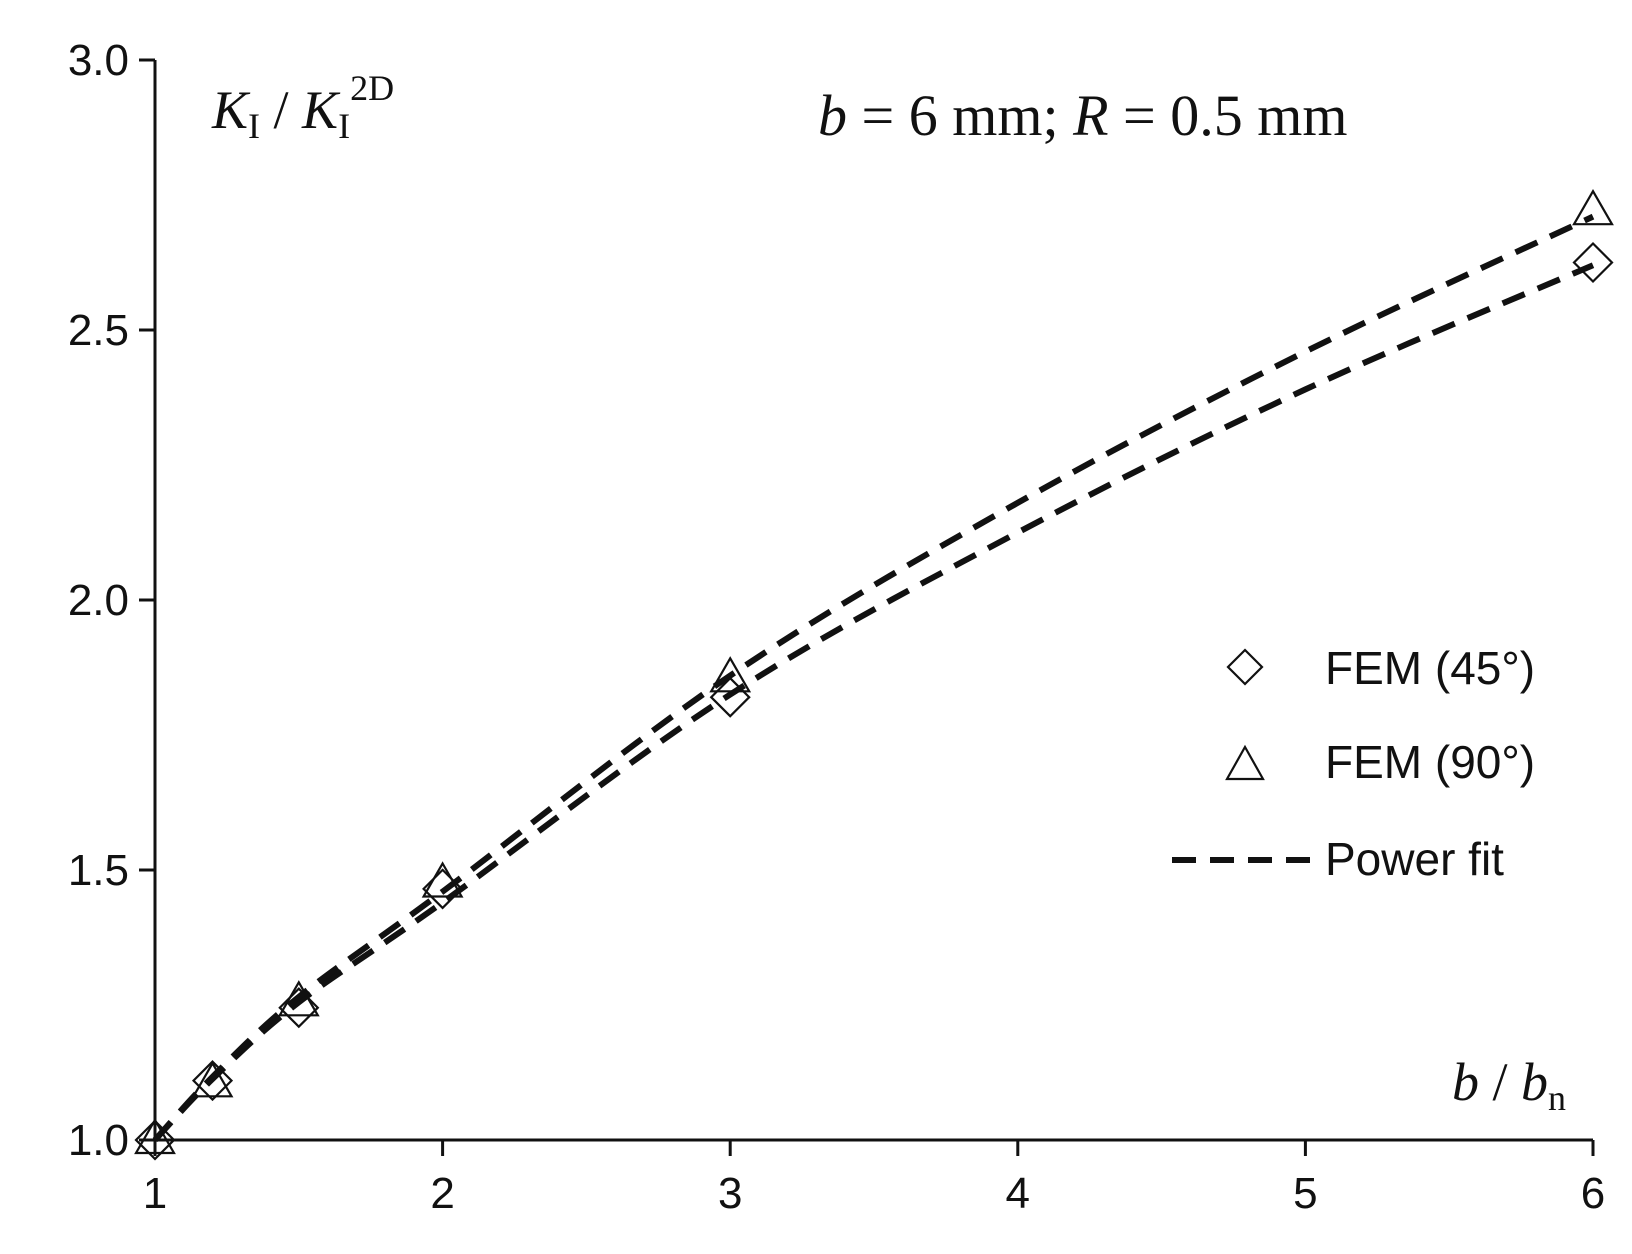 This screenshot has height=1254, width=1632. I want to click on y-tick-label: 3.0, so click(98, 60).